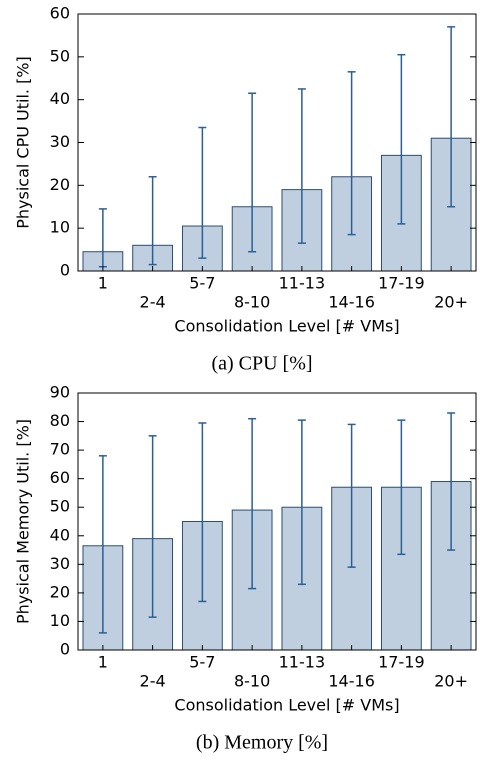  What do you see at coordinates (60, 392) in the screenshot?
I see `y-tick-label: 90` at bounding box center [60, 392].